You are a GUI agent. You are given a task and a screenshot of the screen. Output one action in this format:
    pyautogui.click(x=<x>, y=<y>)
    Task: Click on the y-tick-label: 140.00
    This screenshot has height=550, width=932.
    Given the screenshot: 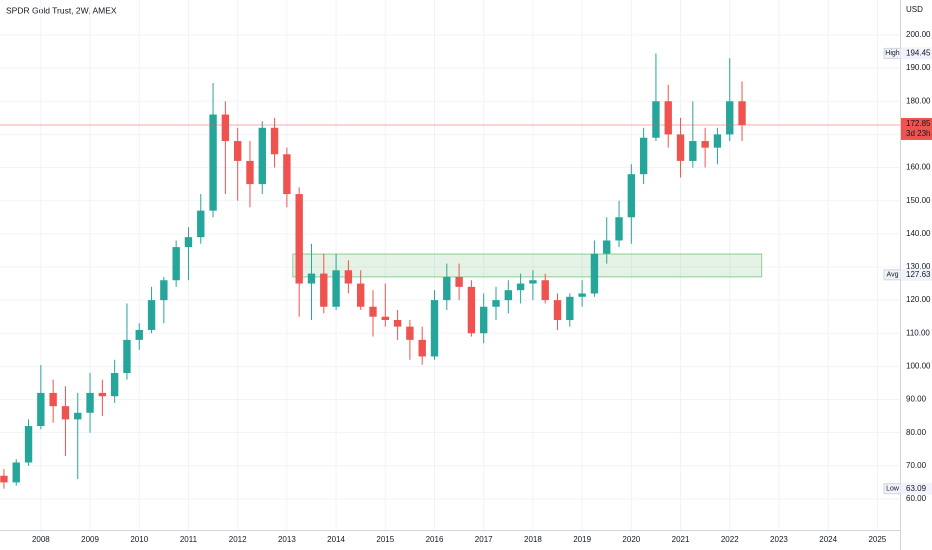 What is the action you would take?
    pyautogui.click(x=918, y=233)
    